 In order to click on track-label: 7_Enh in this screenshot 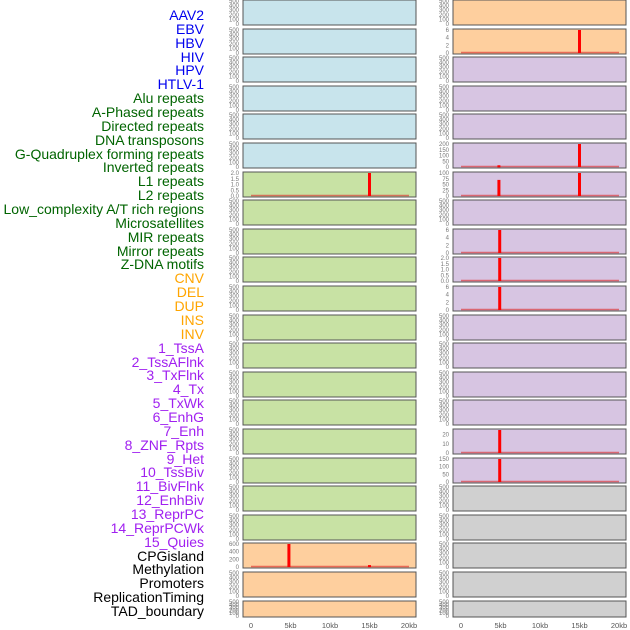, I will do `click(183, 430)`.